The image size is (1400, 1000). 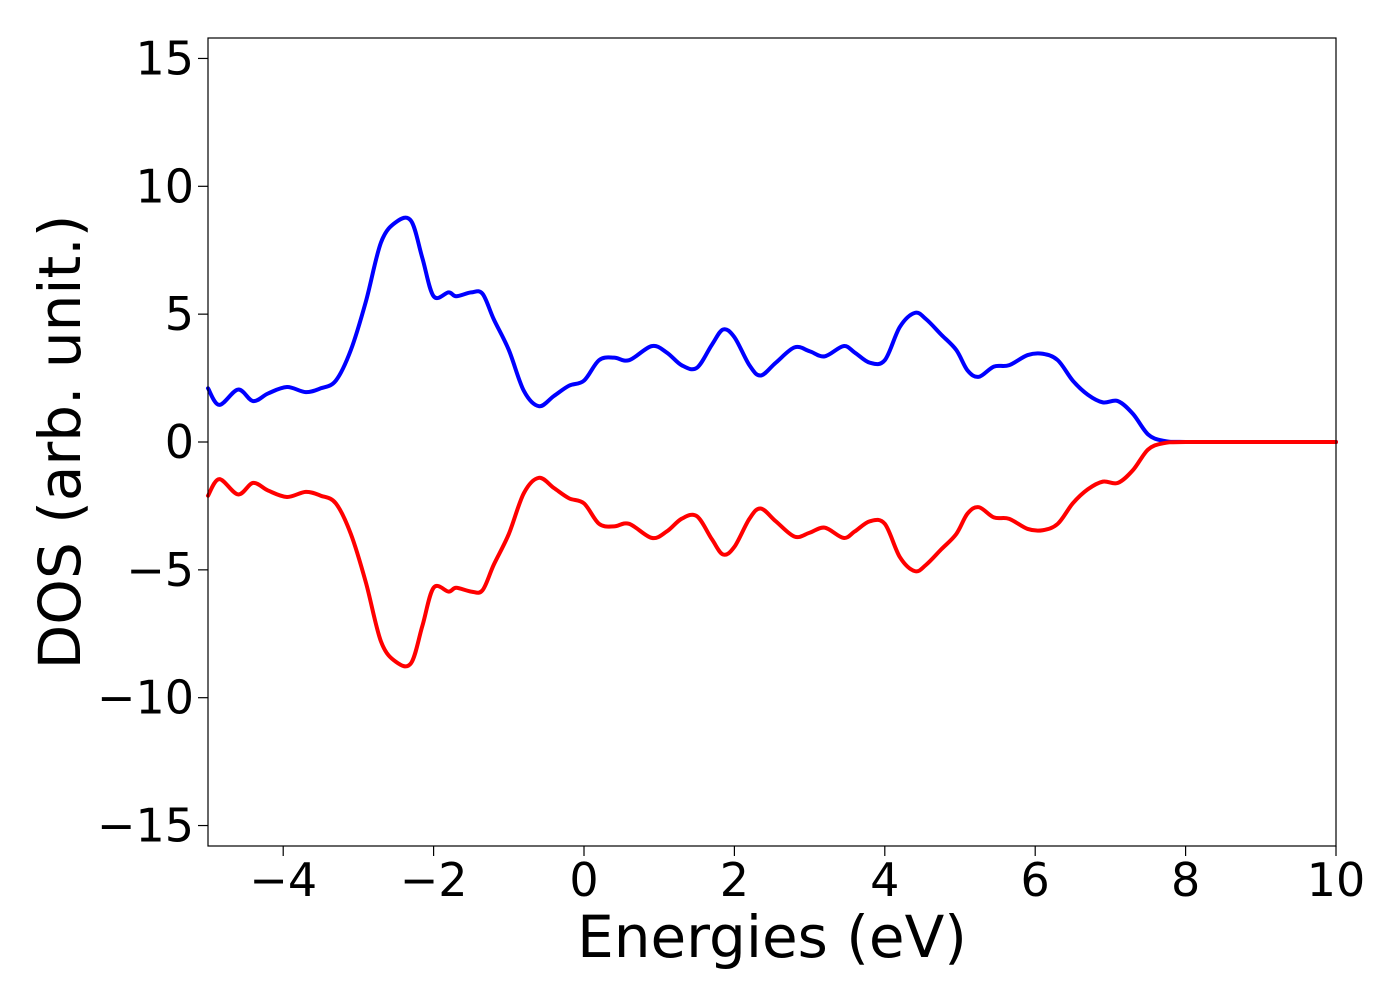 I want to click on x-axis-label: Energies (eV), so click(x=772, y=937).